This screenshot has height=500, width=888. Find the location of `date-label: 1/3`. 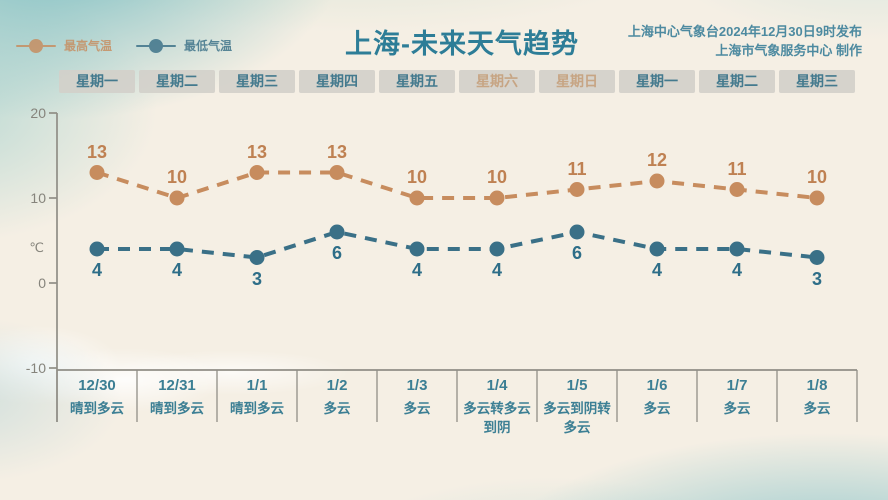

date-label: 1/3 is located at coordinates (417, 385).